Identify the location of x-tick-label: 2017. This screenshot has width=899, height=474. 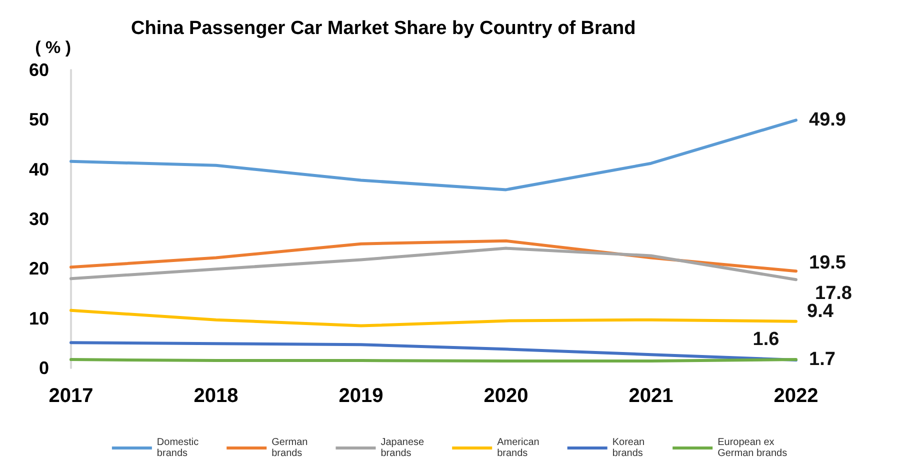
(71, 396).